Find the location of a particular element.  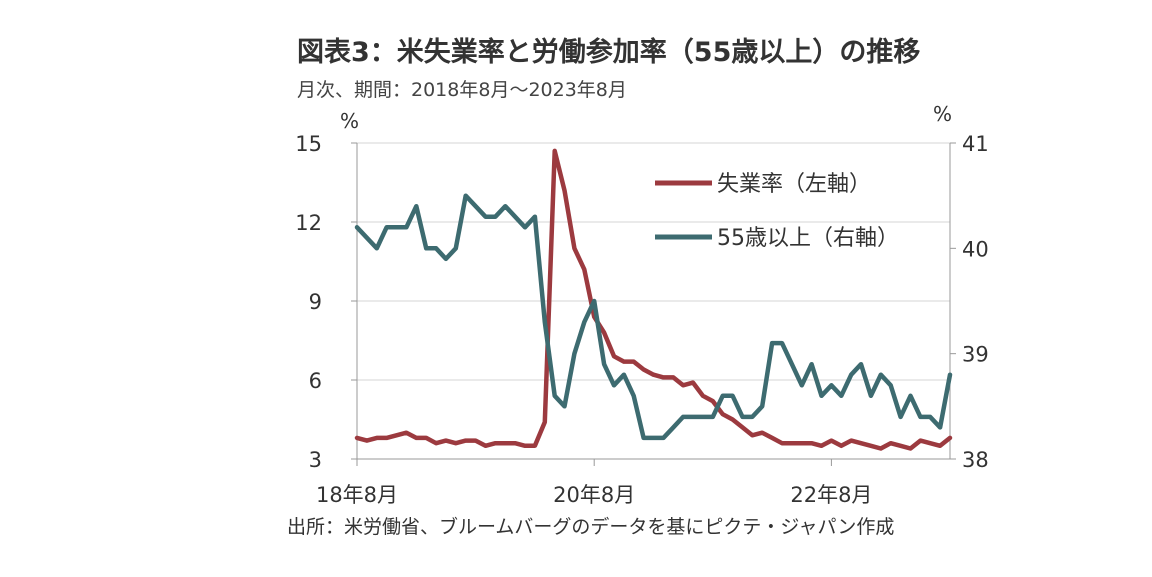

chart-subtitle: 月次、期間：2018年8月～2023年8月 is located at coordinates (462, 90).